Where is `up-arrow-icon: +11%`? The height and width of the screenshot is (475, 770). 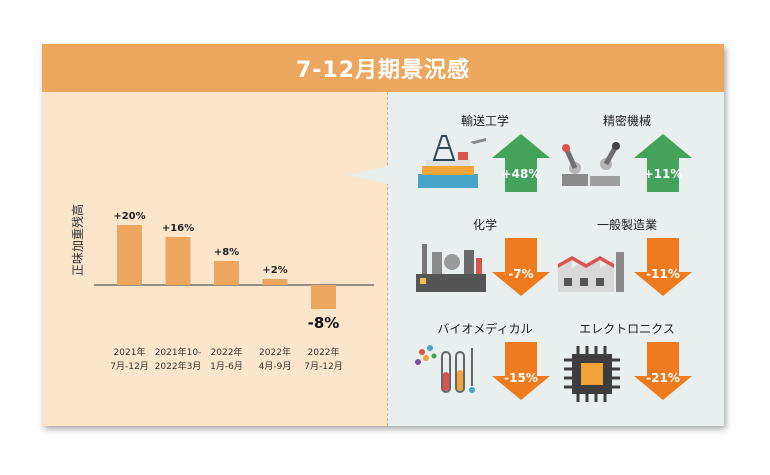 up-arrow-icon: +11% is located at coordinates (663, 163).